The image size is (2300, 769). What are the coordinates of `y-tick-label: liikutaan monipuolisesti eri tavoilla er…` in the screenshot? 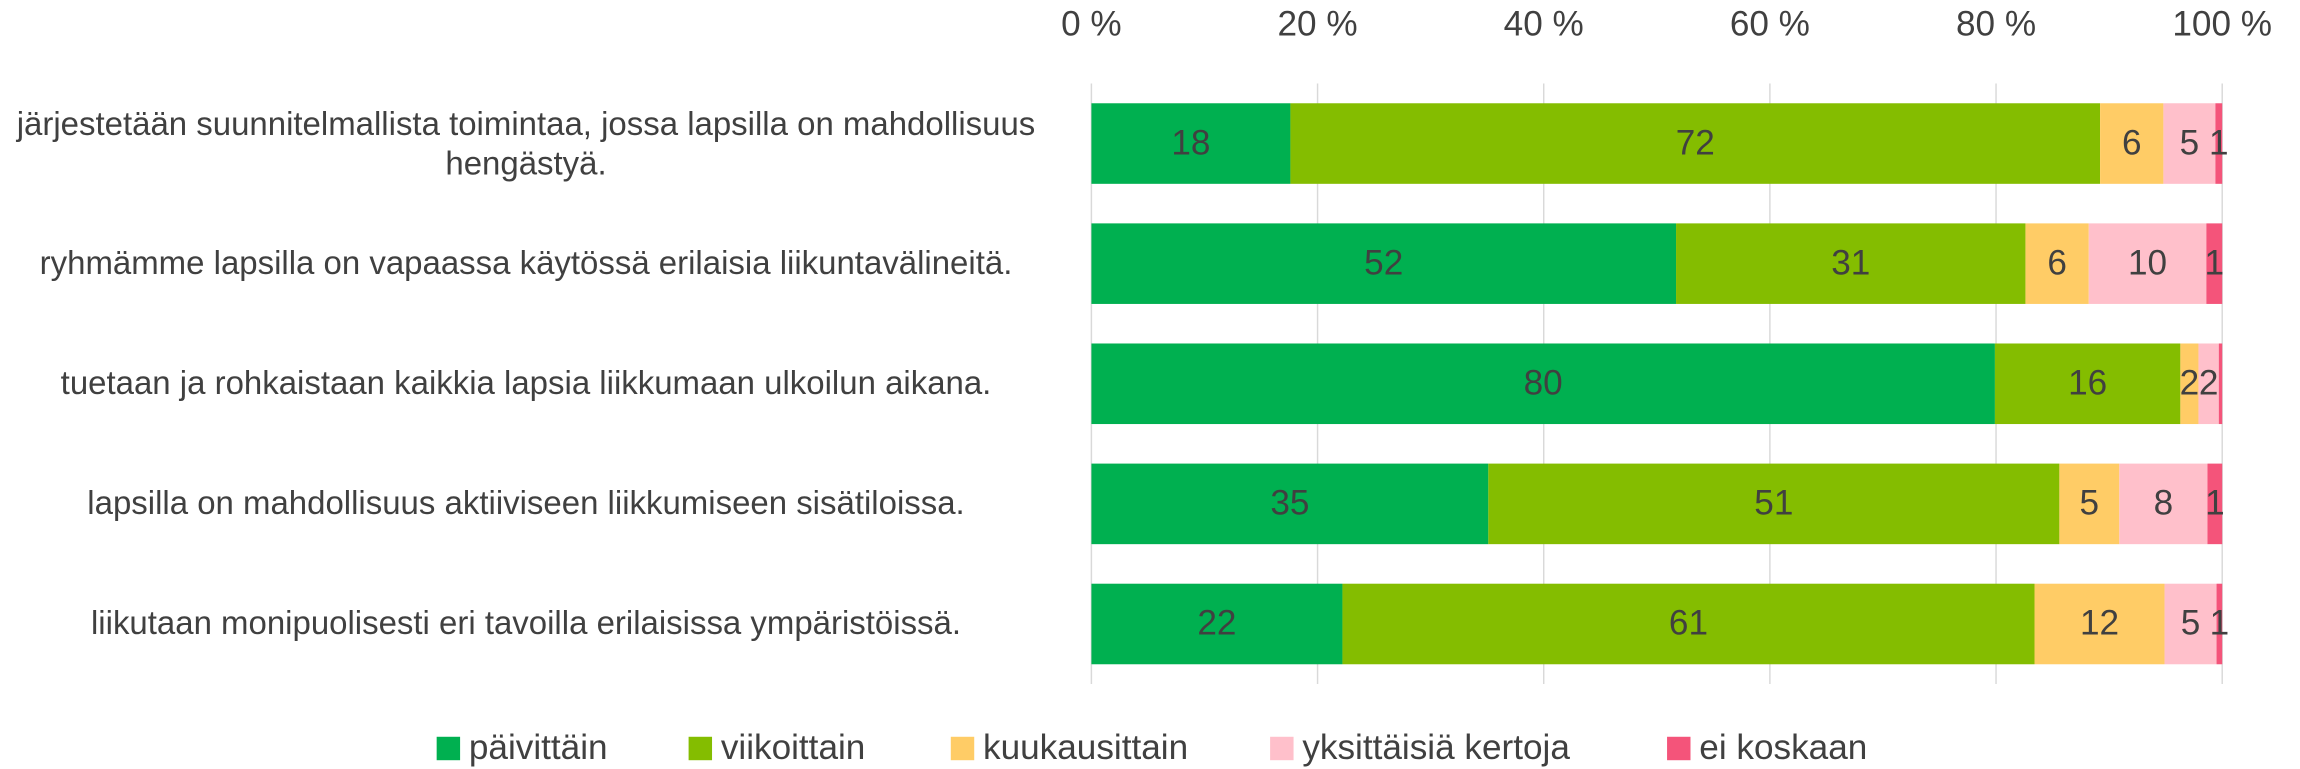 It's located at (526, 623).